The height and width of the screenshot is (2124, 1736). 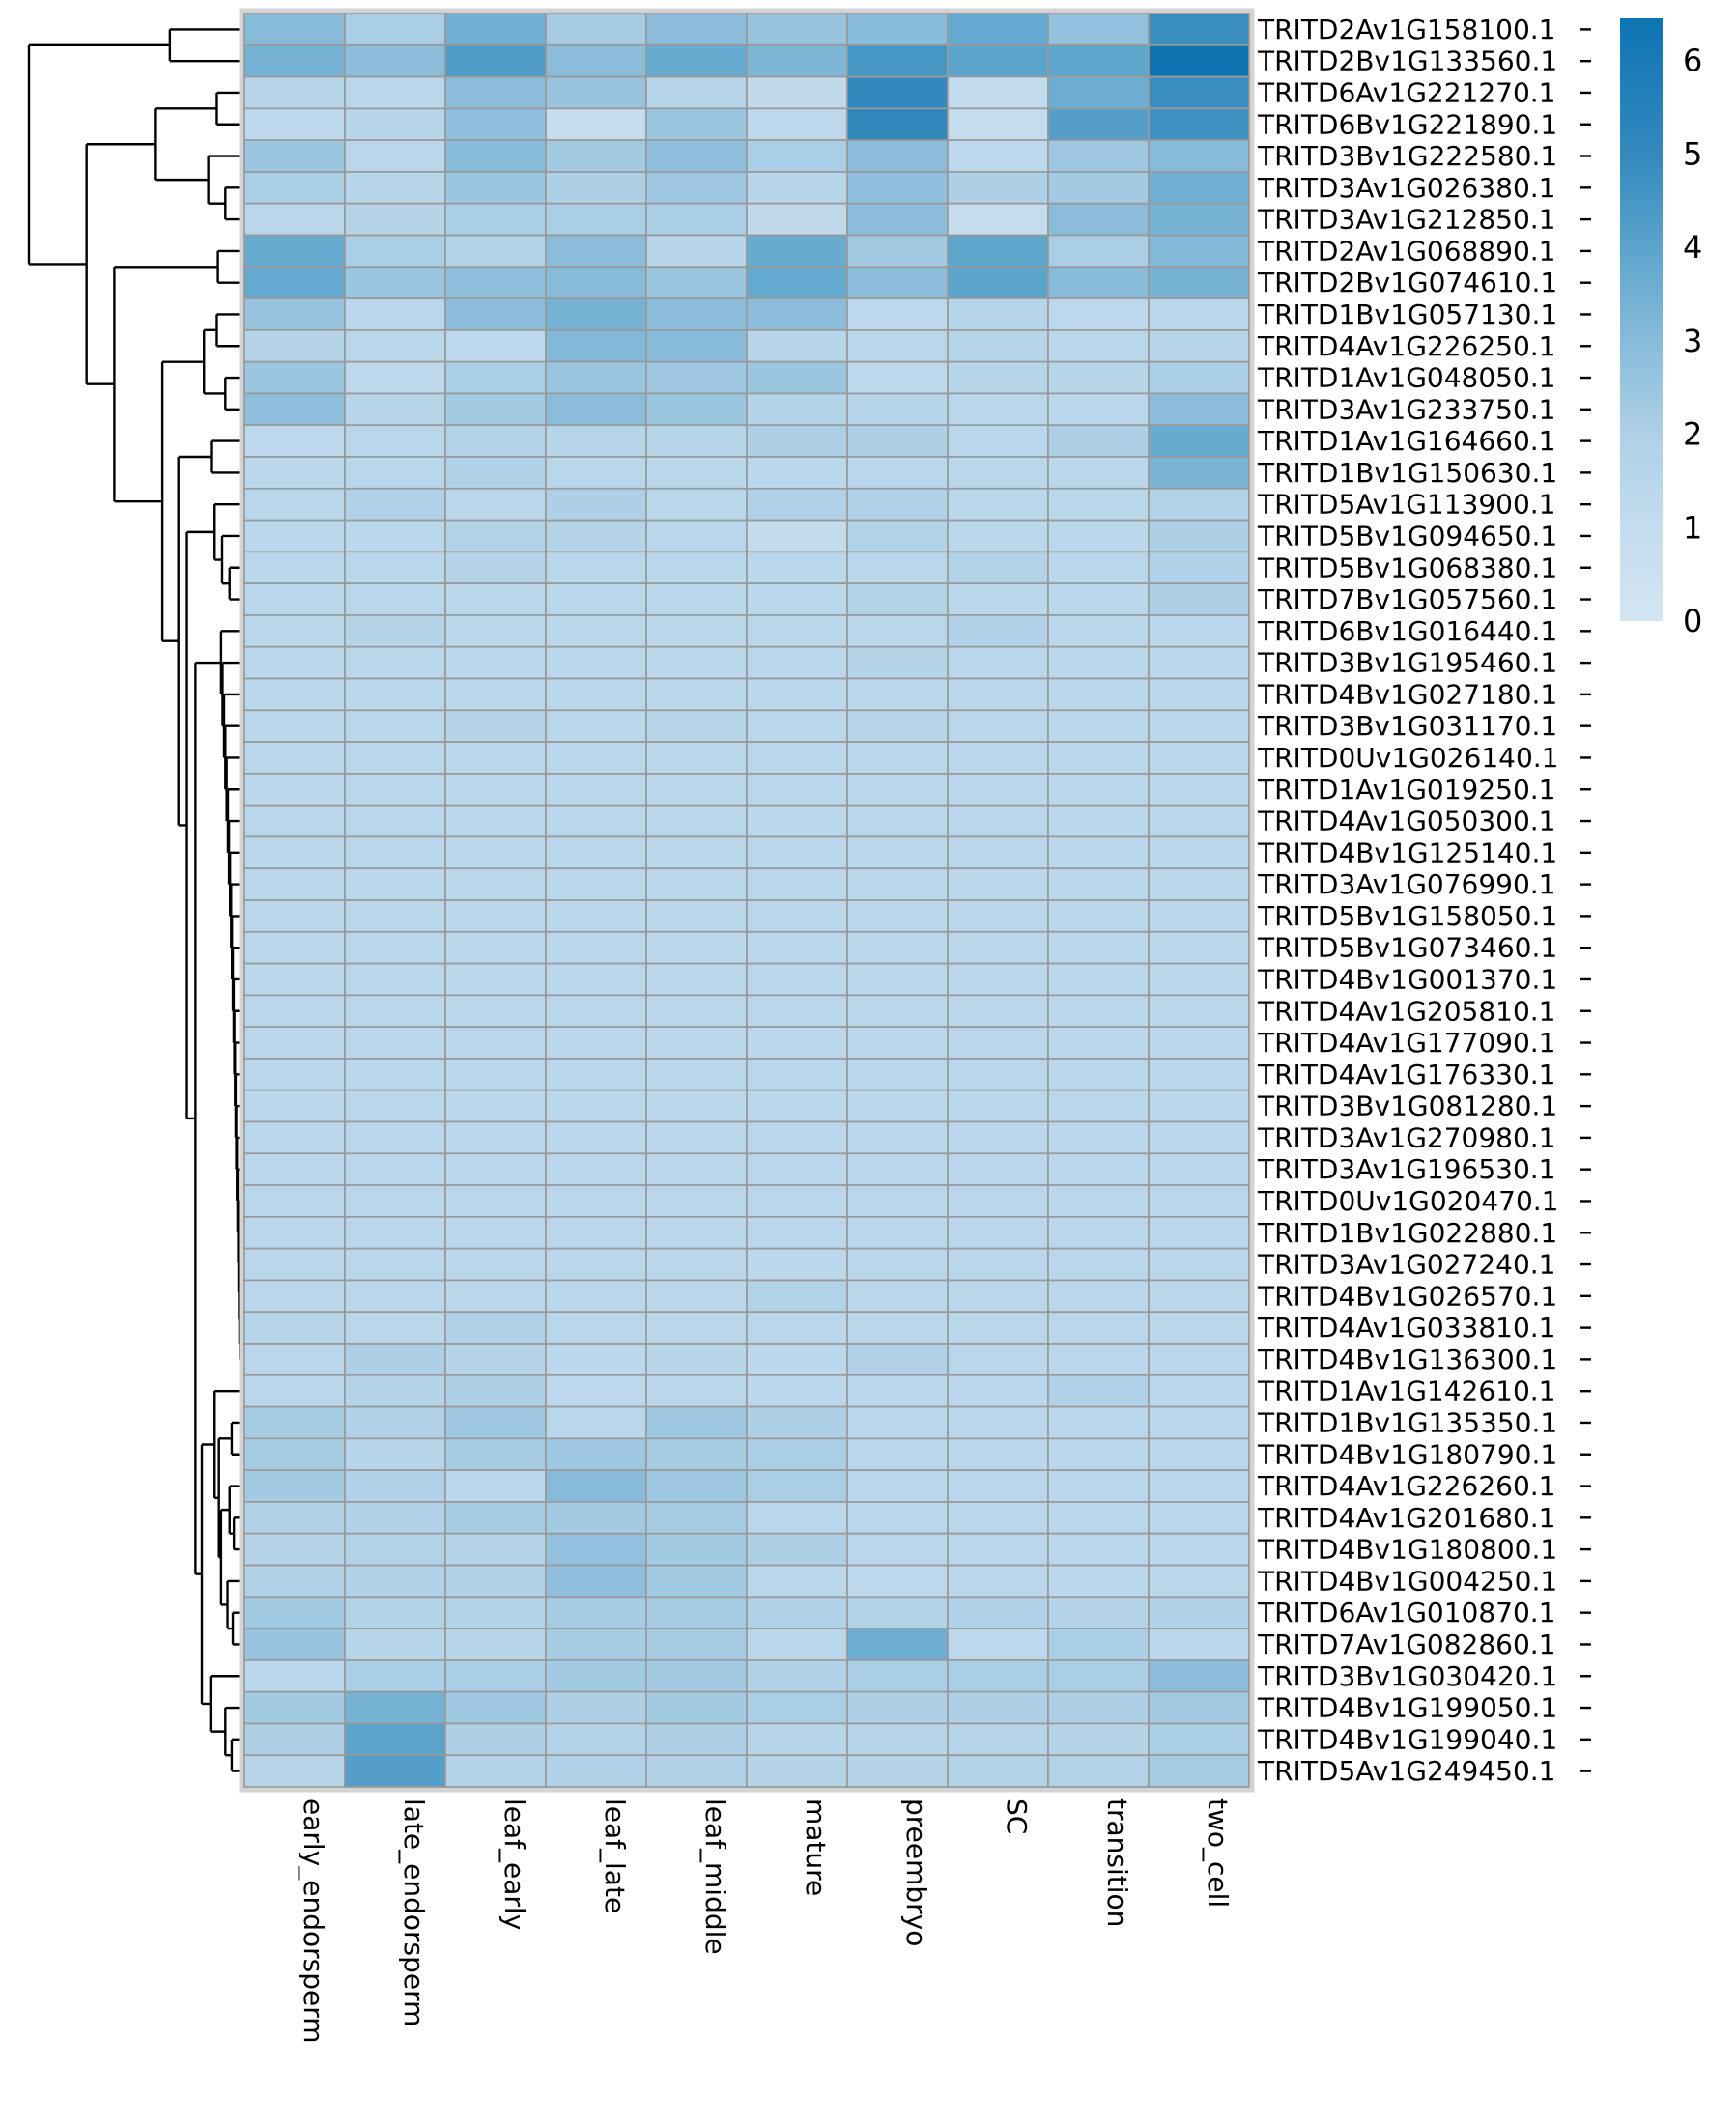 What do you see at coordinates (1661, 328) in the screenshot?
I see `colorbar: 6 5 4 3 2 1 0` at bounding box center [1661, 328].